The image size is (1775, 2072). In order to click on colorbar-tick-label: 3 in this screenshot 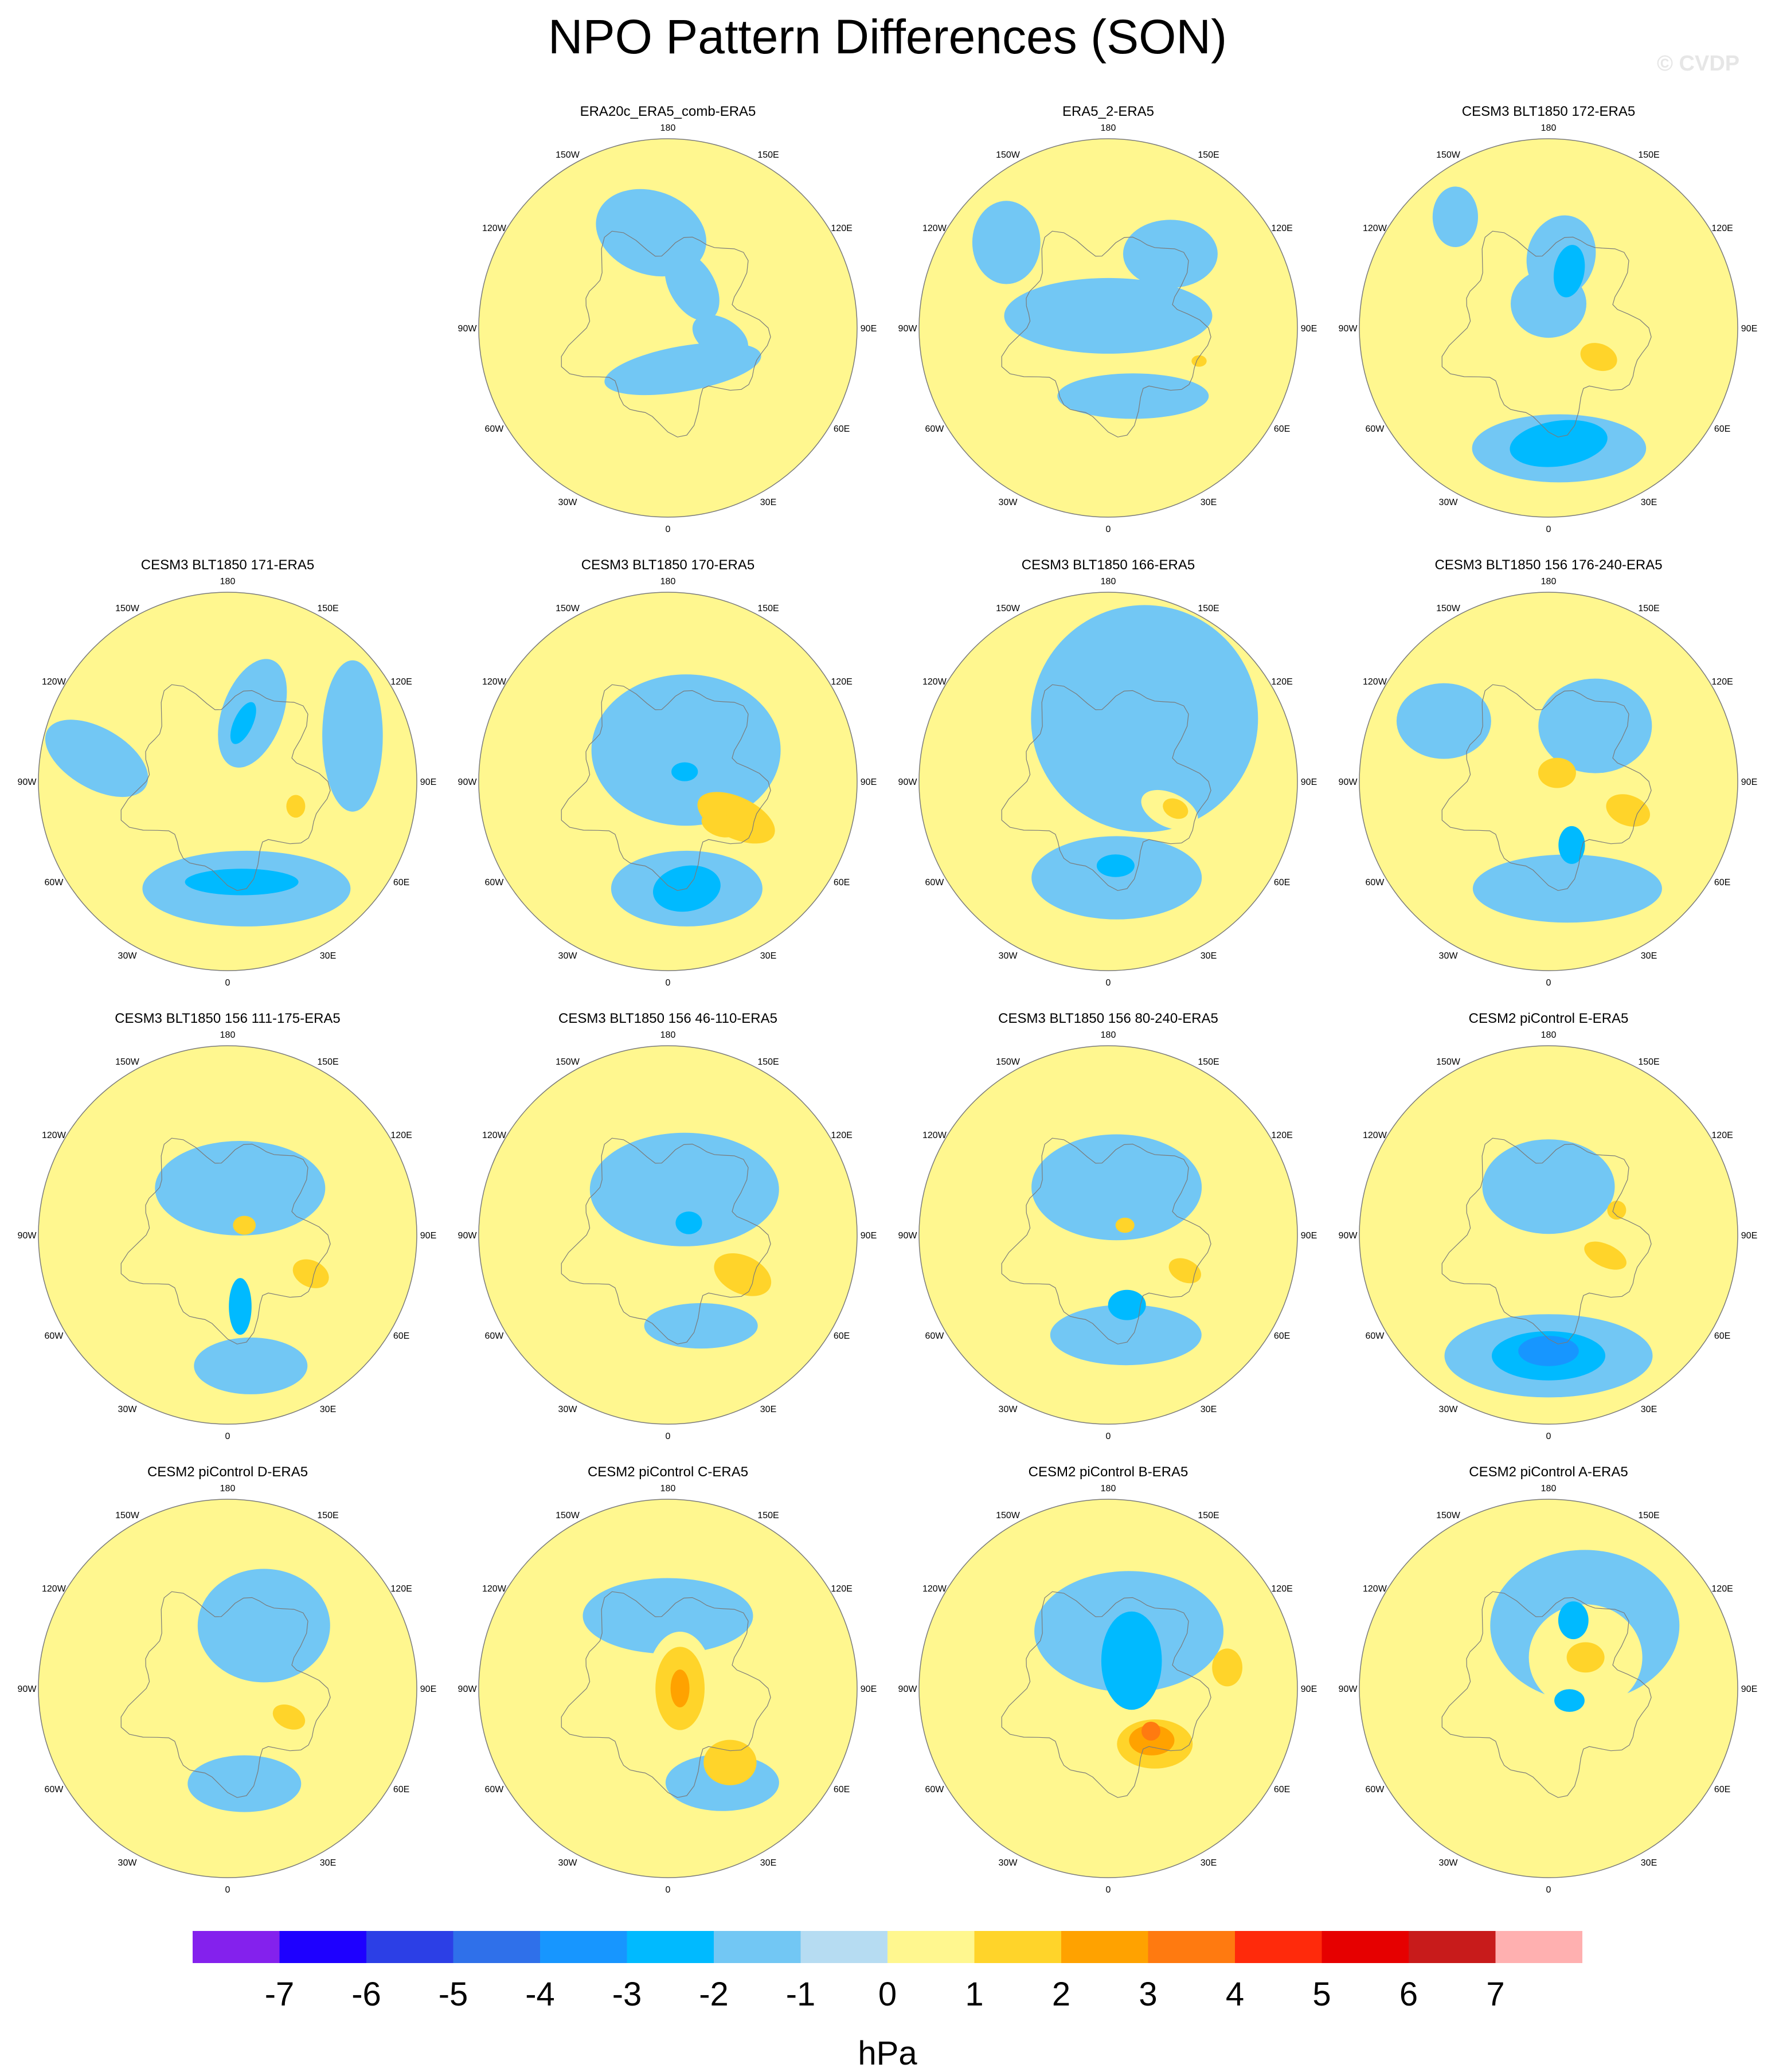, I will do `click(1148, 1994)`.